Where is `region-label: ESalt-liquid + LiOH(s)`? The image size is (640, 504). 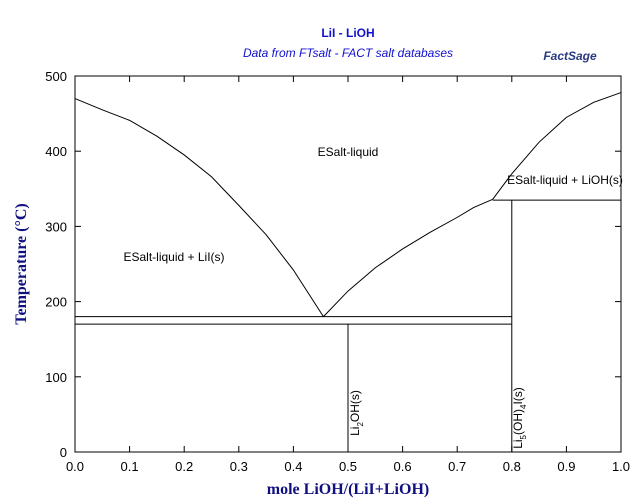
region-label: ESalt-liquid + LiOH(s) is located at coordinates (565, 180).